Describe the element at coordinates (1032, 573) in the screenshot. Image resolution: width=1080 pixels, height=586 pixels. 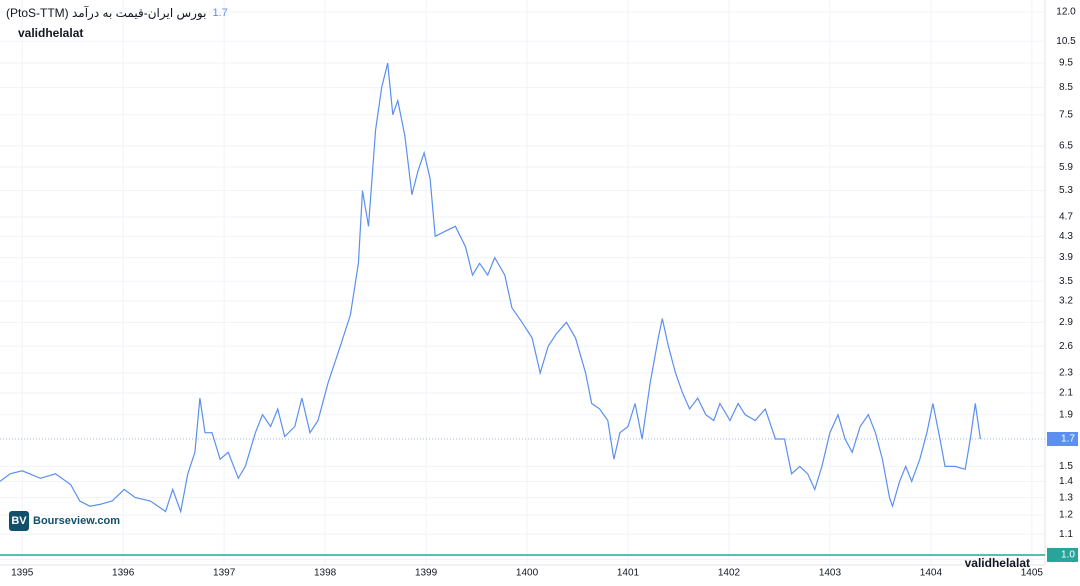
I see `x-tick-label: 1405` at that location.